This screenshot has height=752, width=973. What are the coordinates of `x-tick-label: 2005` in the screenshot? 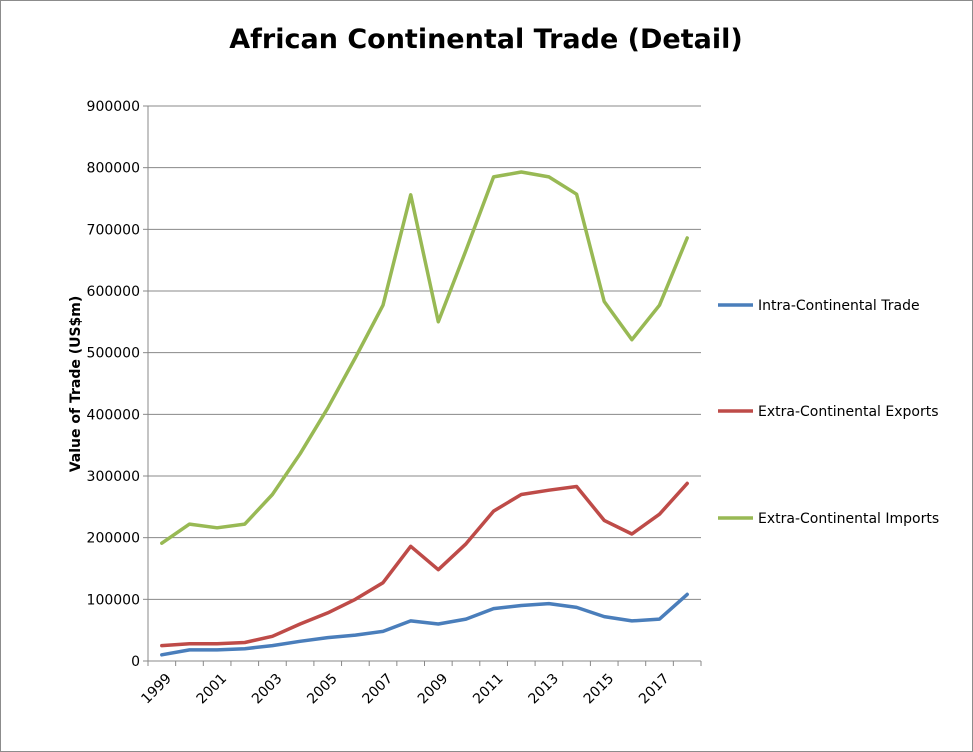 It's located at (322, 689).